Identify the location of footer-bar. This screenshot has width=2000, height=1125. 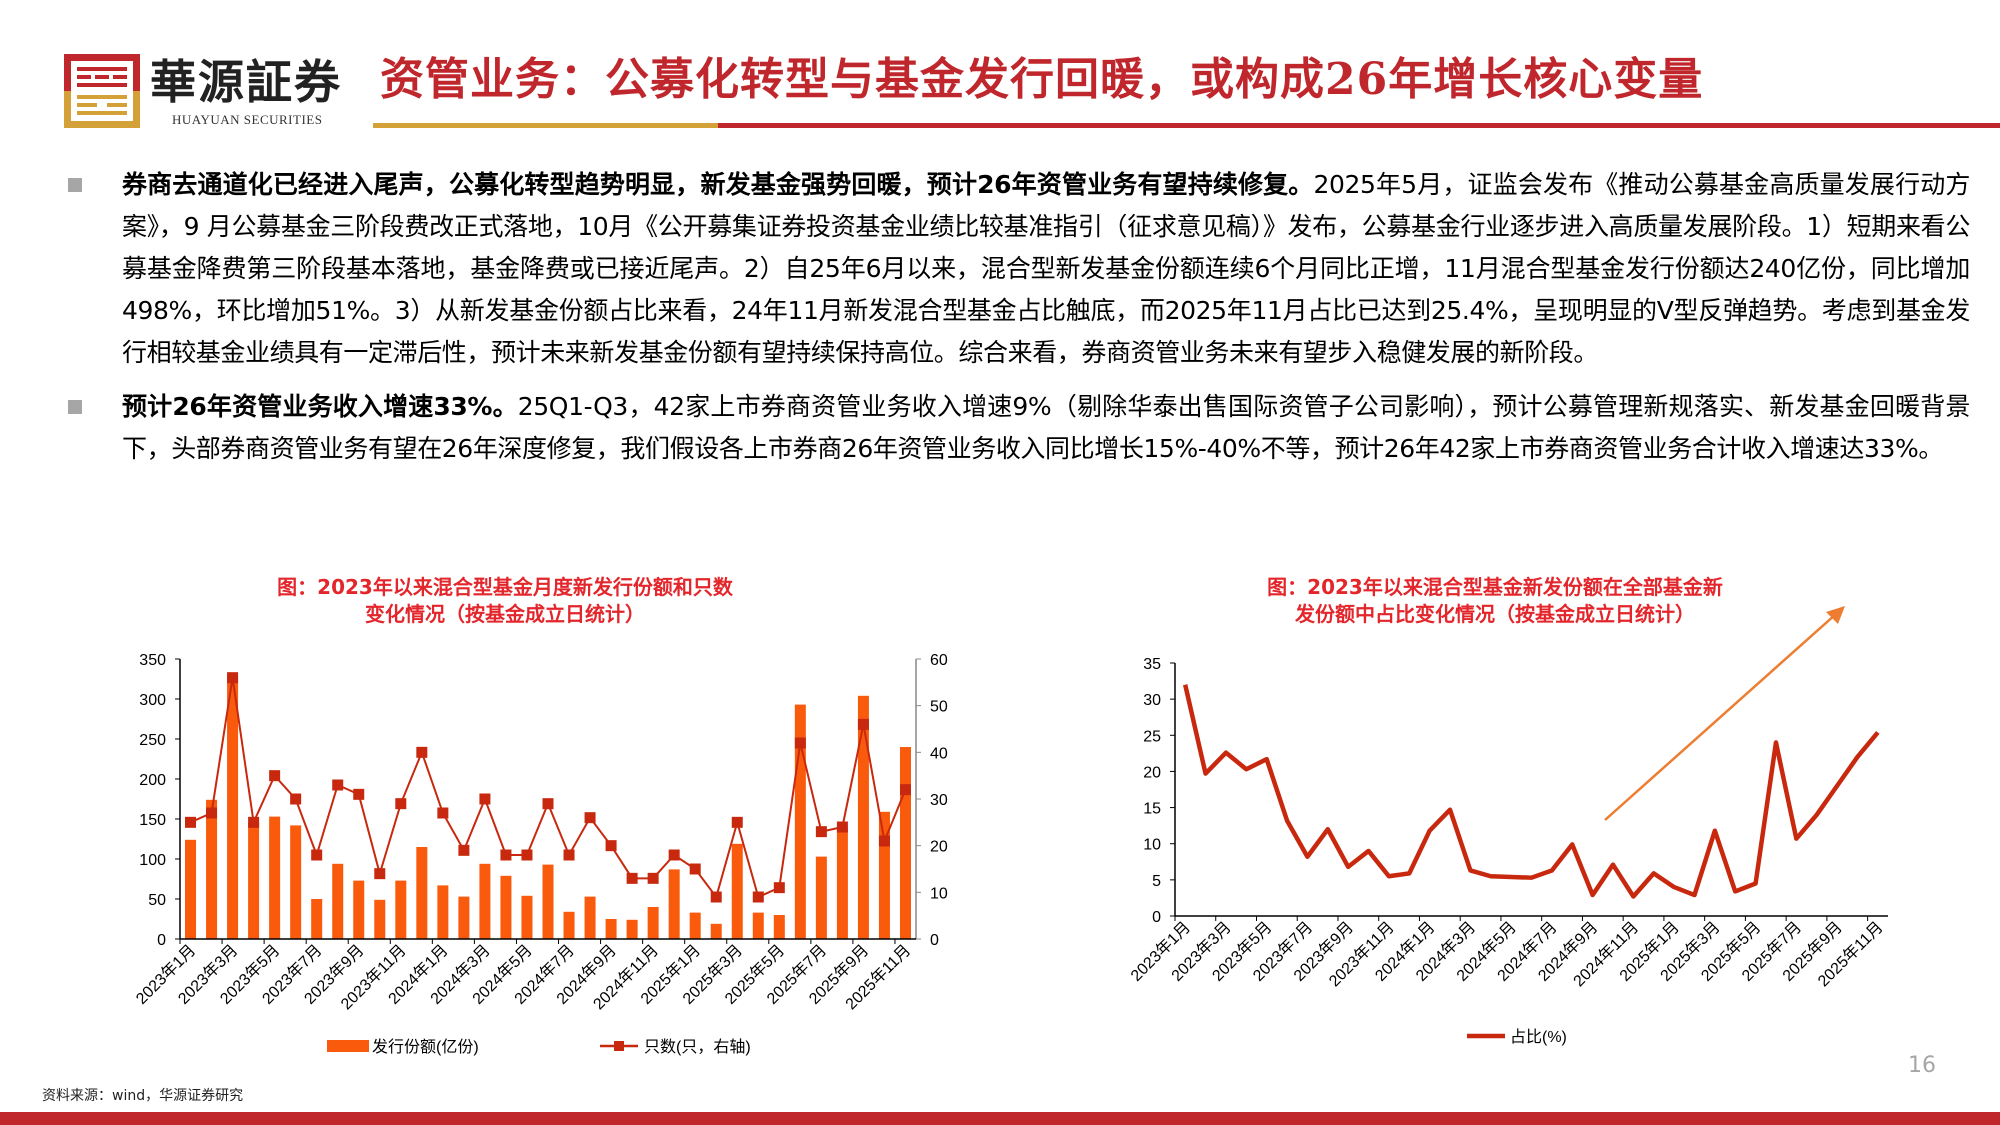
(1000, 1118).